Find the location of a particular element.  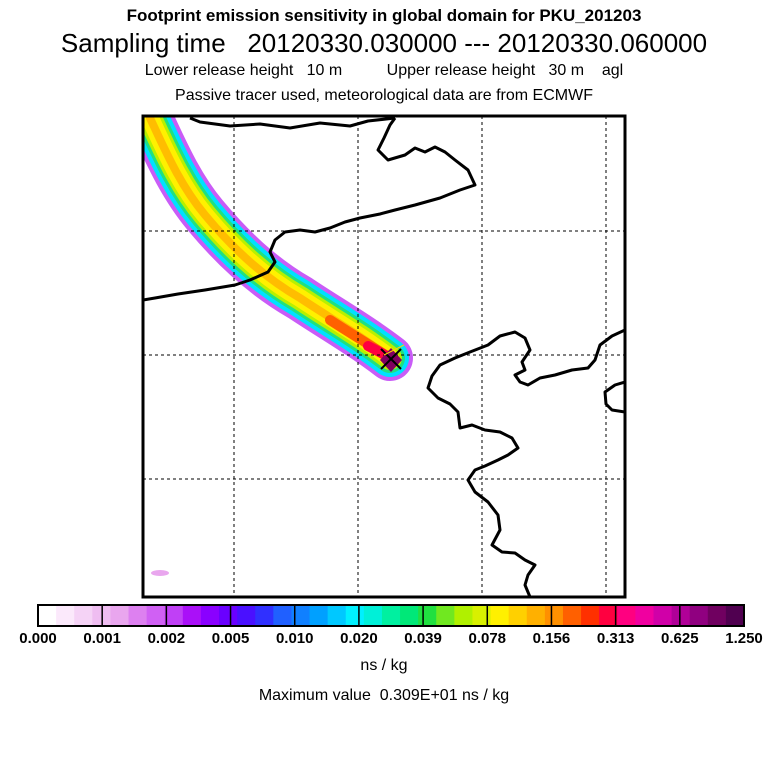

colorbar-tick-label: 0.010 is located at coordinates (294, 638).